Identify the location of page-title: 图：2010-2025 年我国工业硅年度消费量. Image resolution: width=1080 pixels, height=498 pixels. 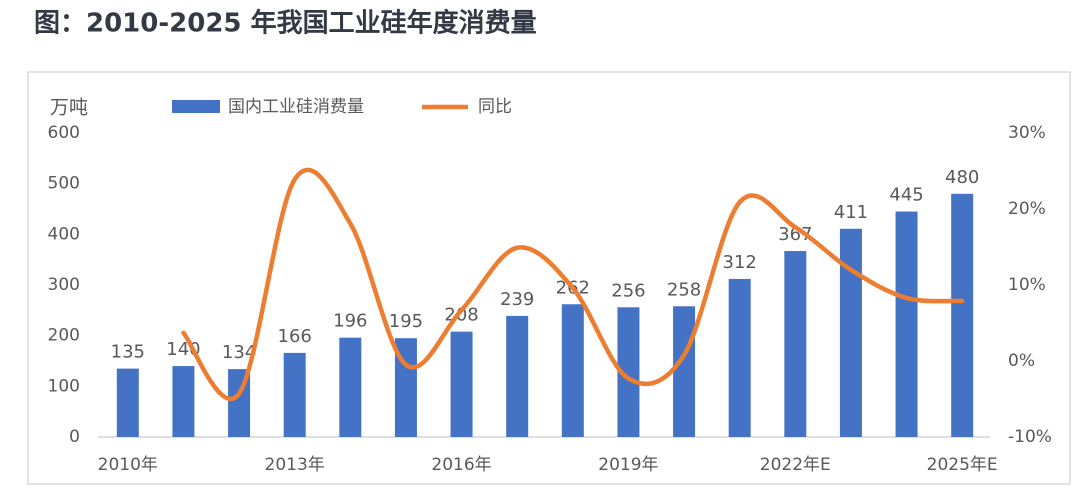
(285, 23).